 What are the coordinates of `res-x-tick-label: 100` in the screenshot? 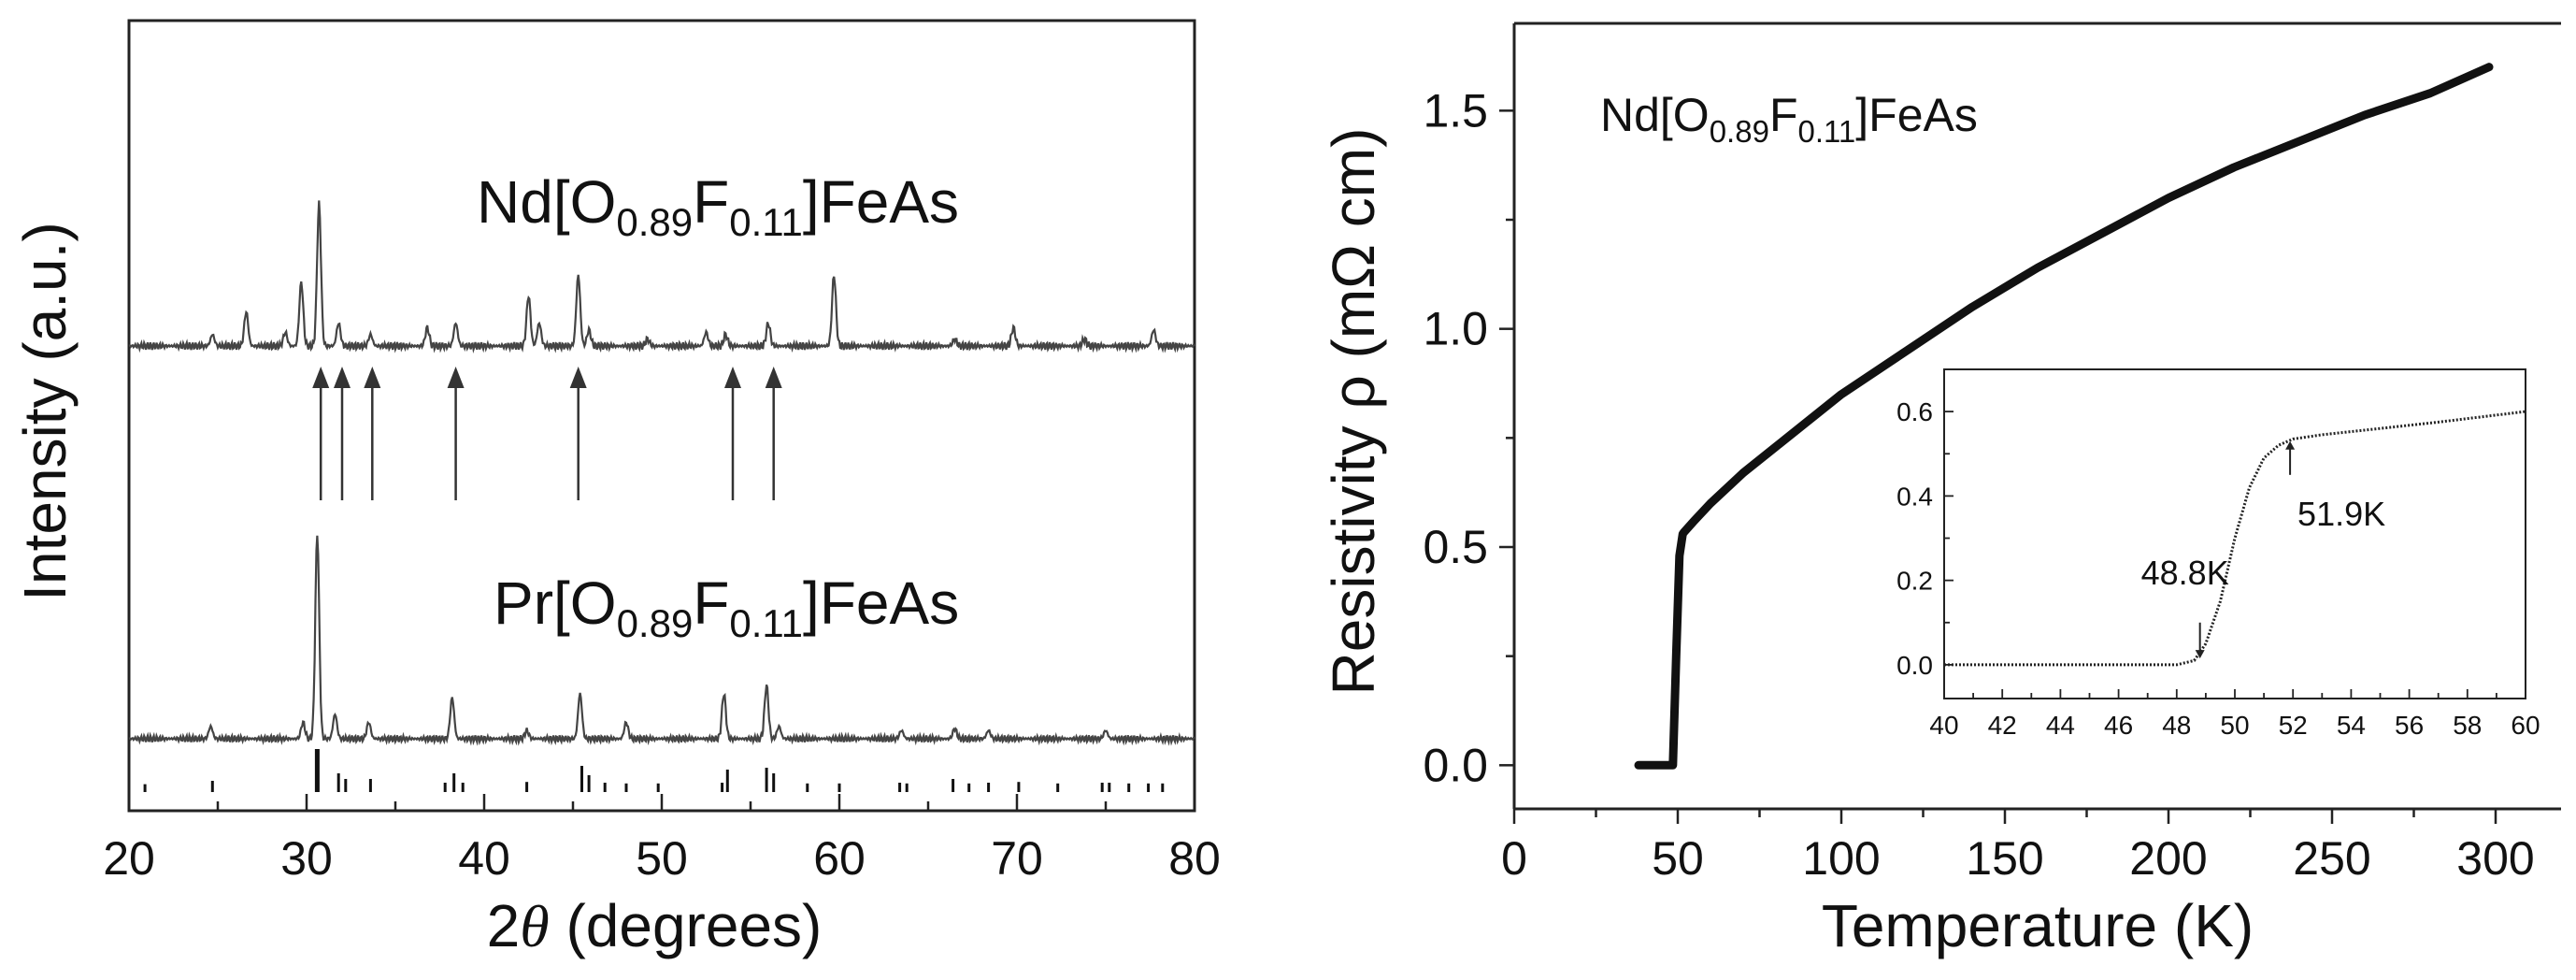 It's located at (1841, 858).